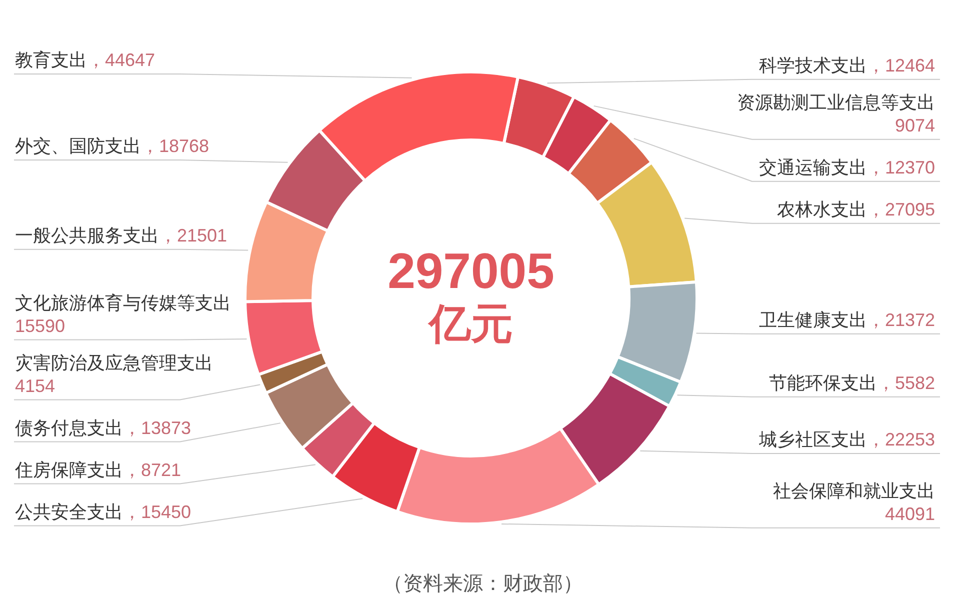 The image size is (967, 613). What do you see at coordinates (905, 382) in the screenshot?
I see `data-label: ，5582` at bounding box center [905, 382].